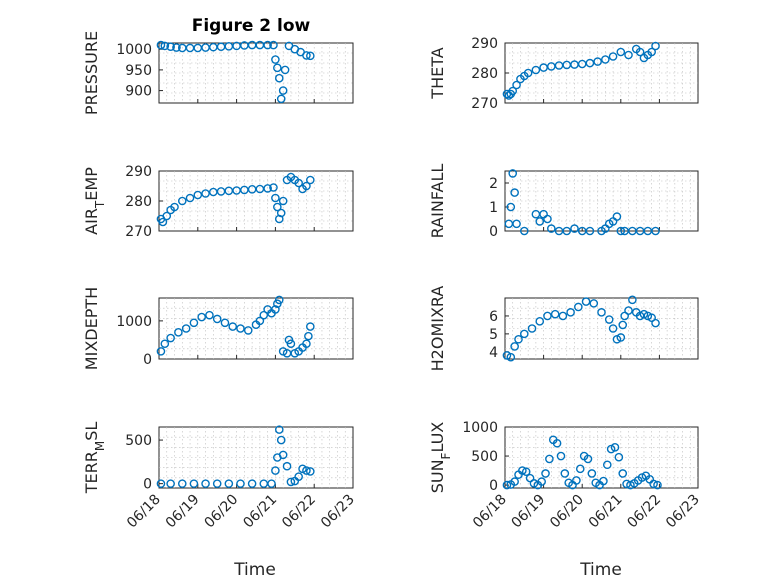 This screenshot has width=778, height=583. Describe the element at coordinates (94, 458) in the screenshot. I see `y-axis-label: TERRMSL` at that location.